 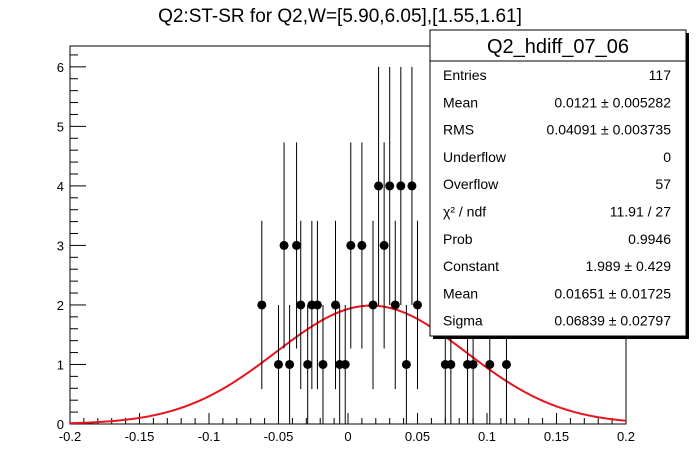 What do you see at coordinates (60, 364) in the screenshot?
I see `y-tick-label: 1` at bounding box center [60, 364].